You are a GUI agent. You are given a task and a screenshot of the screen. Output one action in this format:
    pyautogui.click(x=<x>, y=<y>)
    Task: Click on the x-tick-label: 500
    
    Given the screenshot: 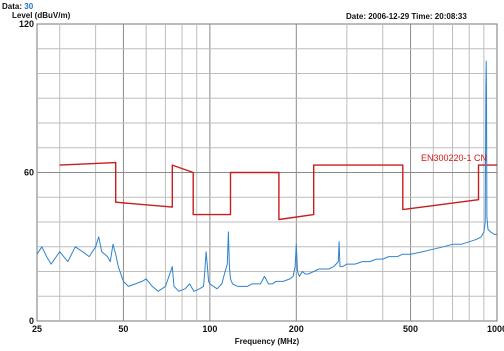 What is the action you would take?
    pyautogui.click(x=410, y=329)
    